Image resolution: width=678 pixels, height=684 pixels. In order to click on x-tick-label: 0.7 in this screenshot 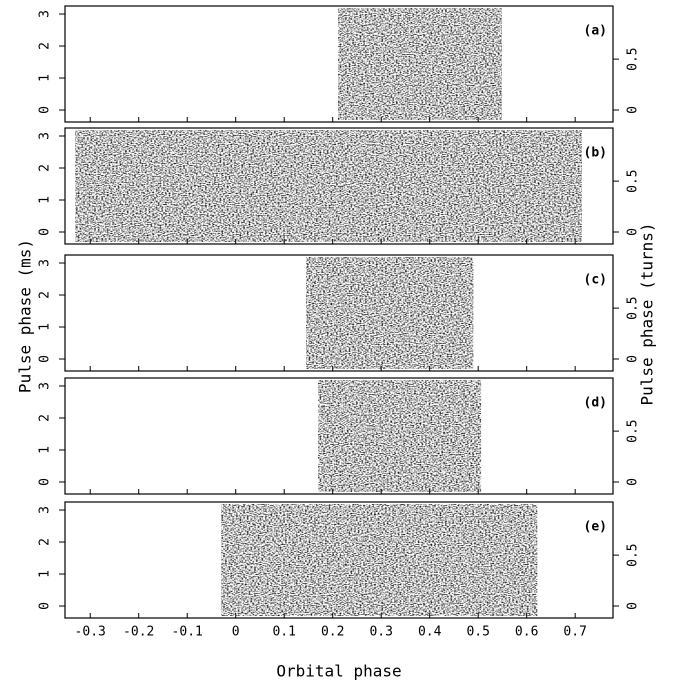, I will do `click(574, 632)`.